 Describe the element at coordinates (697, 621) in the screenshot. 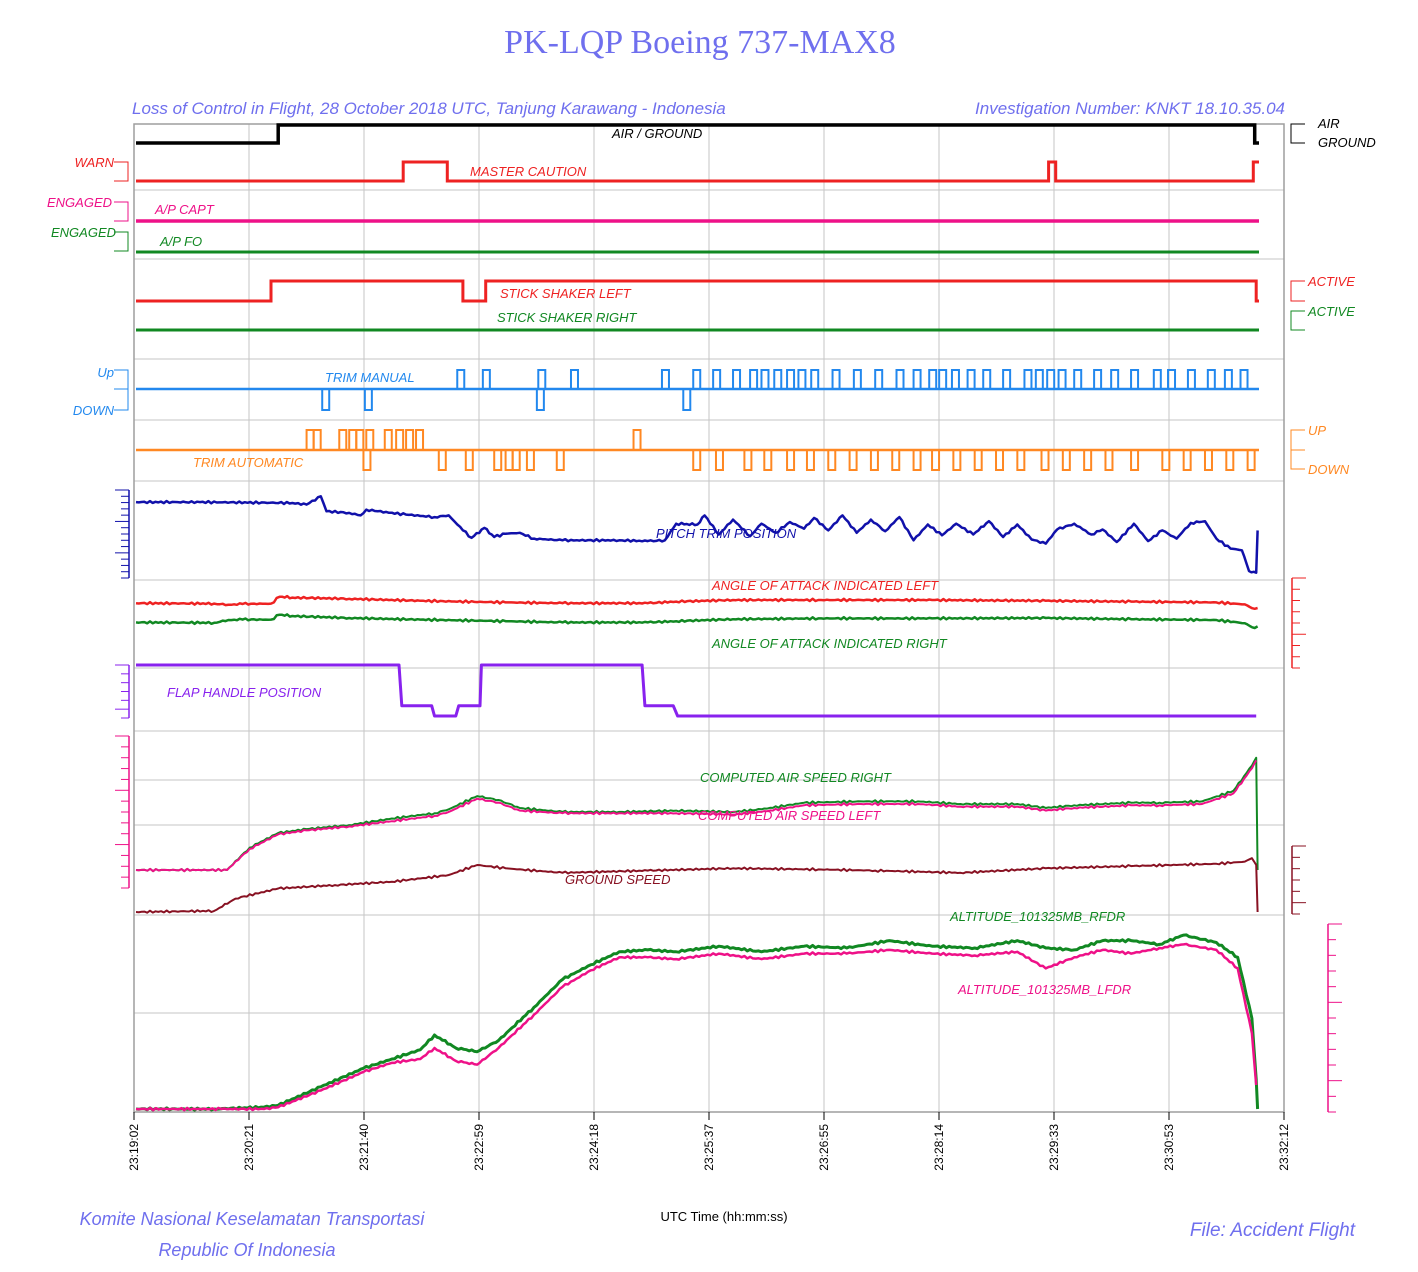

I see `trace-angle-of-attack-indicated-right` at that location.